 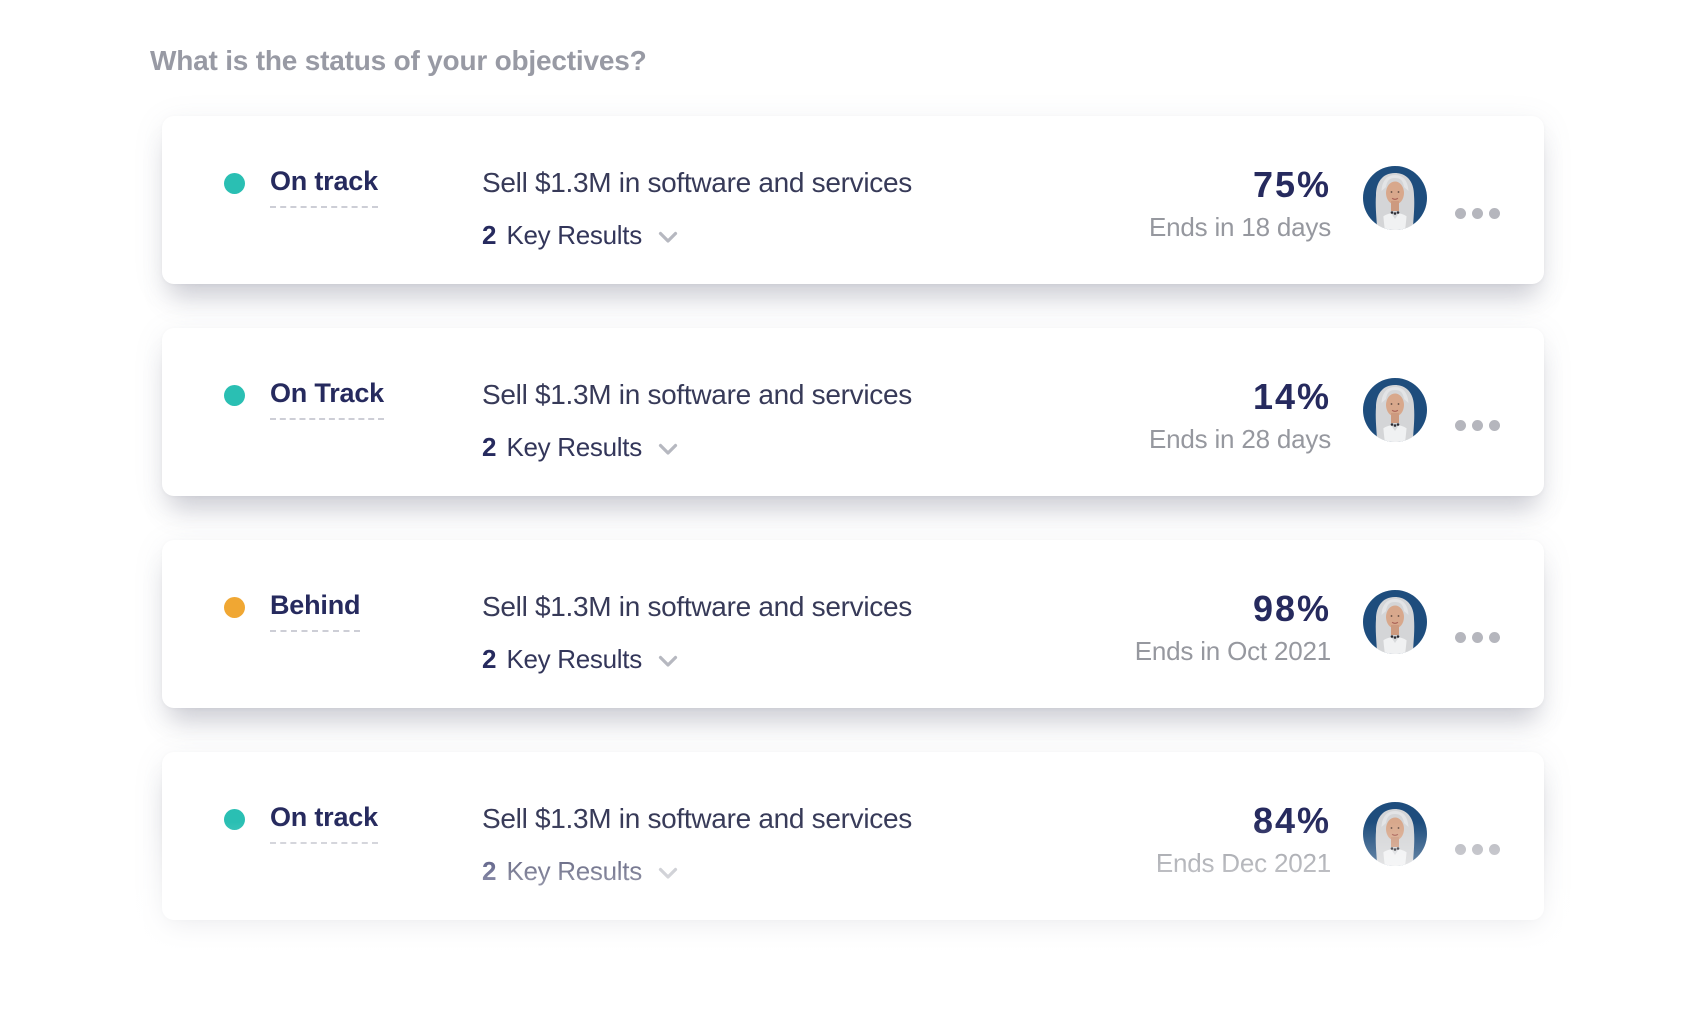 What do you see at coordinates (315, 611) in the screenshot?
I see `objective-status: Behind` at bounding box center [315, 611].